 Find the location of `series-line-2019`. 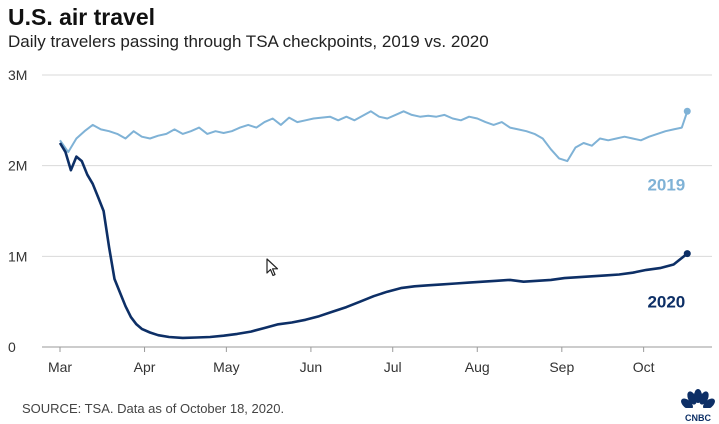

series-line-2019 is located at coordinates (374, 136).